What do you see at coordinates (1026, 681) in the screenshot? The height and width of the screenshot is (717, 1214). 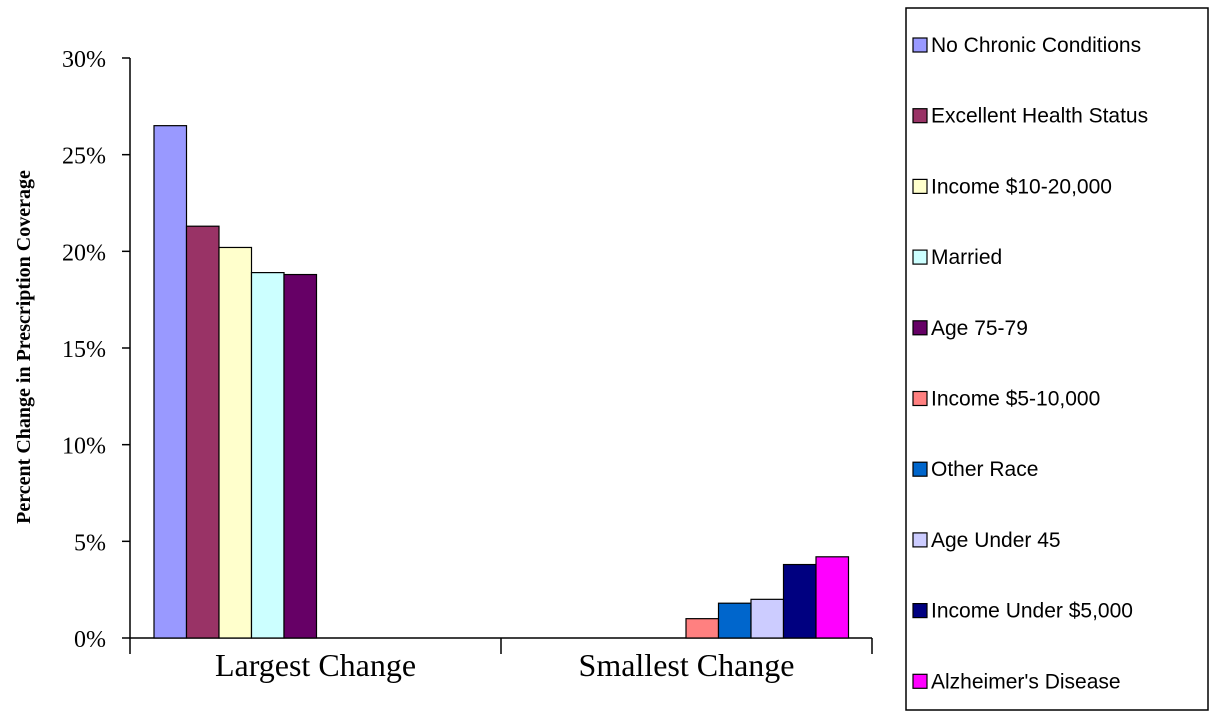 I see `legend-entry: Alzheimer's Disease` at bounding box center [1026, 681].